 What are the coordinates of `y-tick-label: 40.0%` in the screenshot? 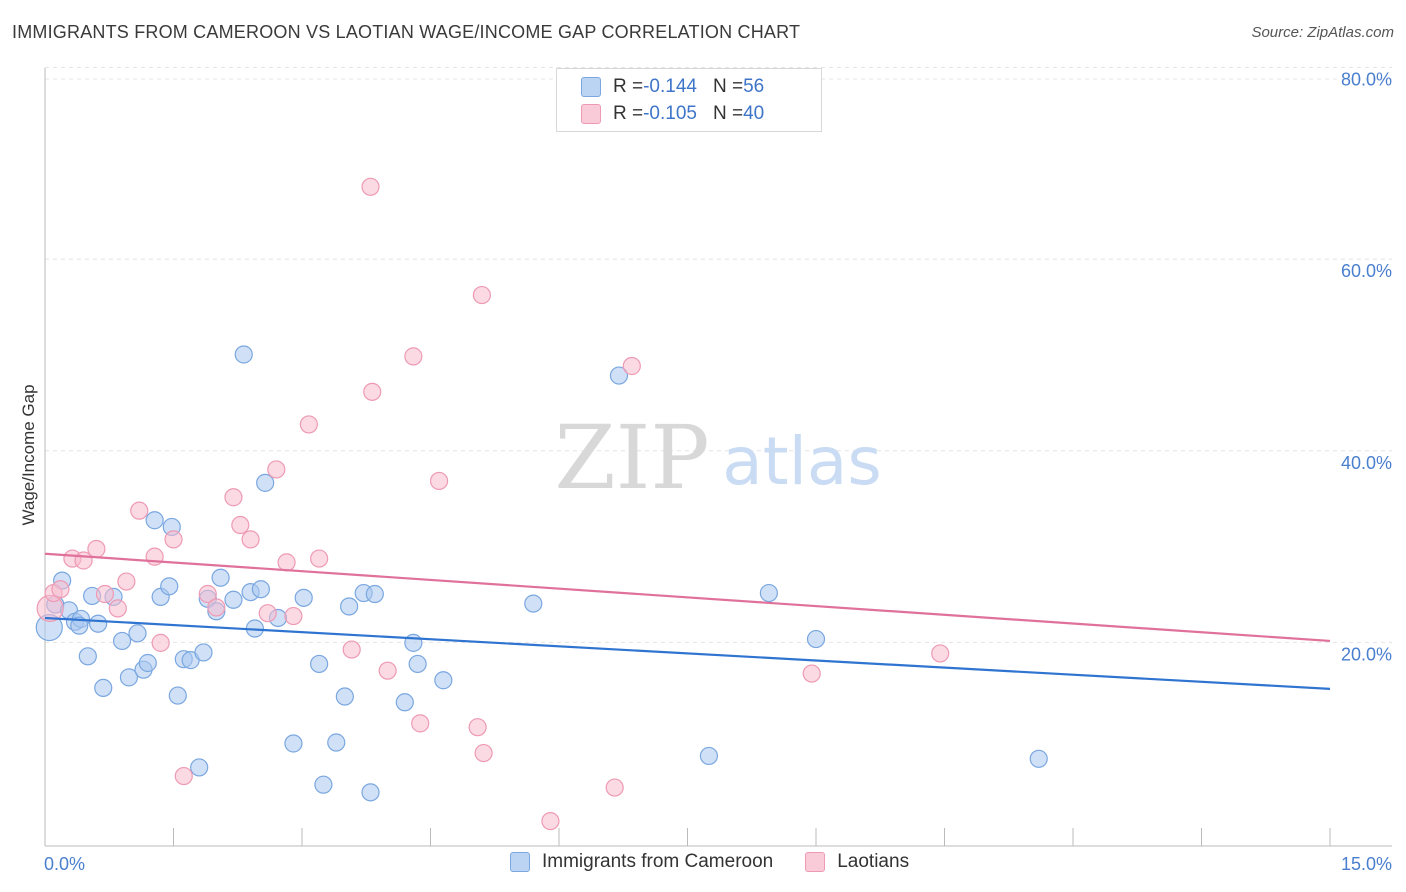 It's located at (1366, 463).